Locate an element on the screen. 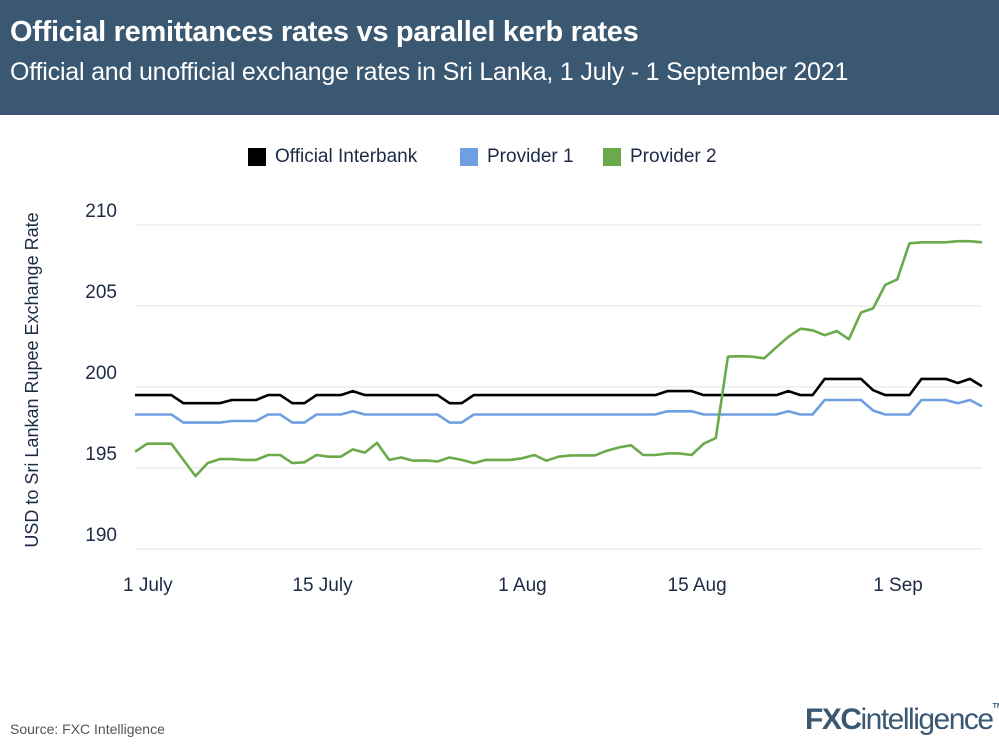 The image size is (999, 749). y-axis-title: USD to Sri Lankan Rupee Exchange Rate is located at coordinates (32, 379).